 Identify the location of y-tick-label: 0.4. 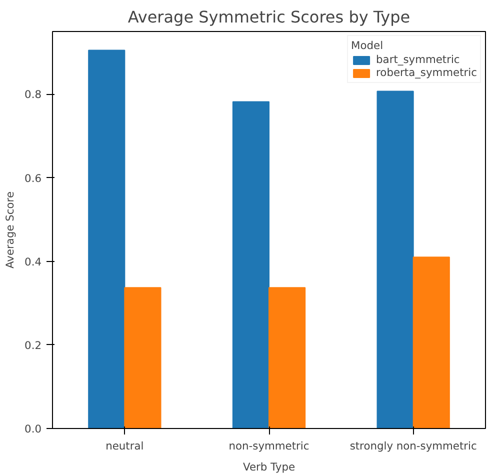
(33, 261).